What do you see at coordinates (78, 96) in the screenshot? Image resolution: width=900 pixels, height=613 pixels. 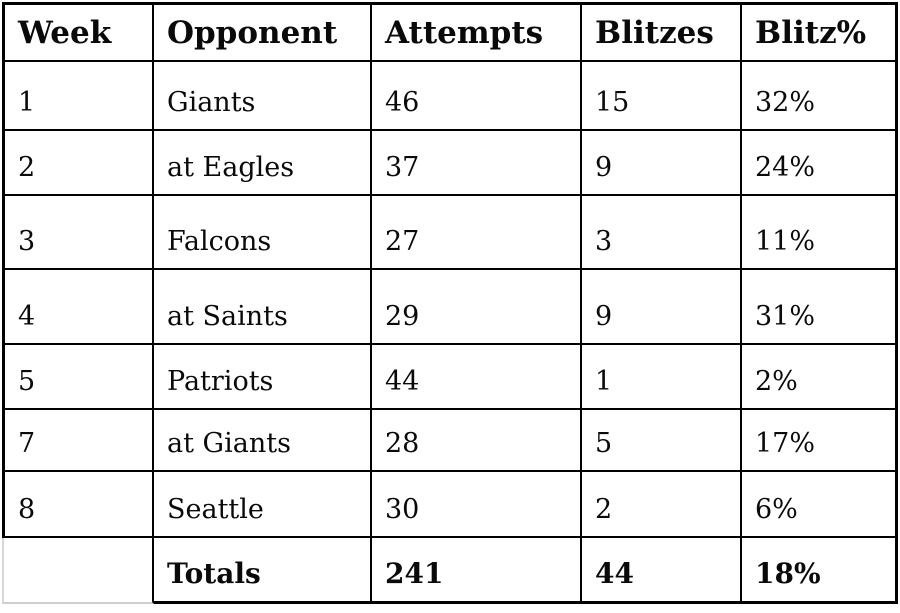 I see `cell-week: 1` at bounding box center [78, 96].